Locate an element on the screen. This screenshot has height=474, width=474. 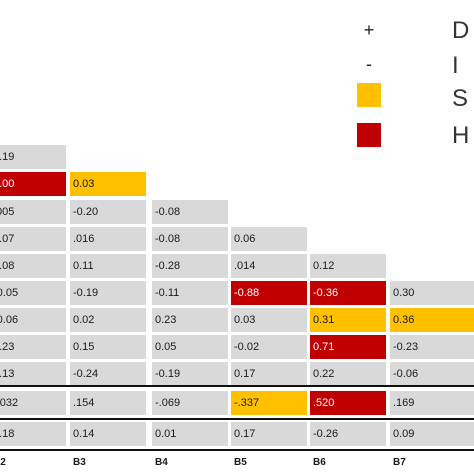
cell-b3-row-10: .154 is located at coordinates (108, 403).